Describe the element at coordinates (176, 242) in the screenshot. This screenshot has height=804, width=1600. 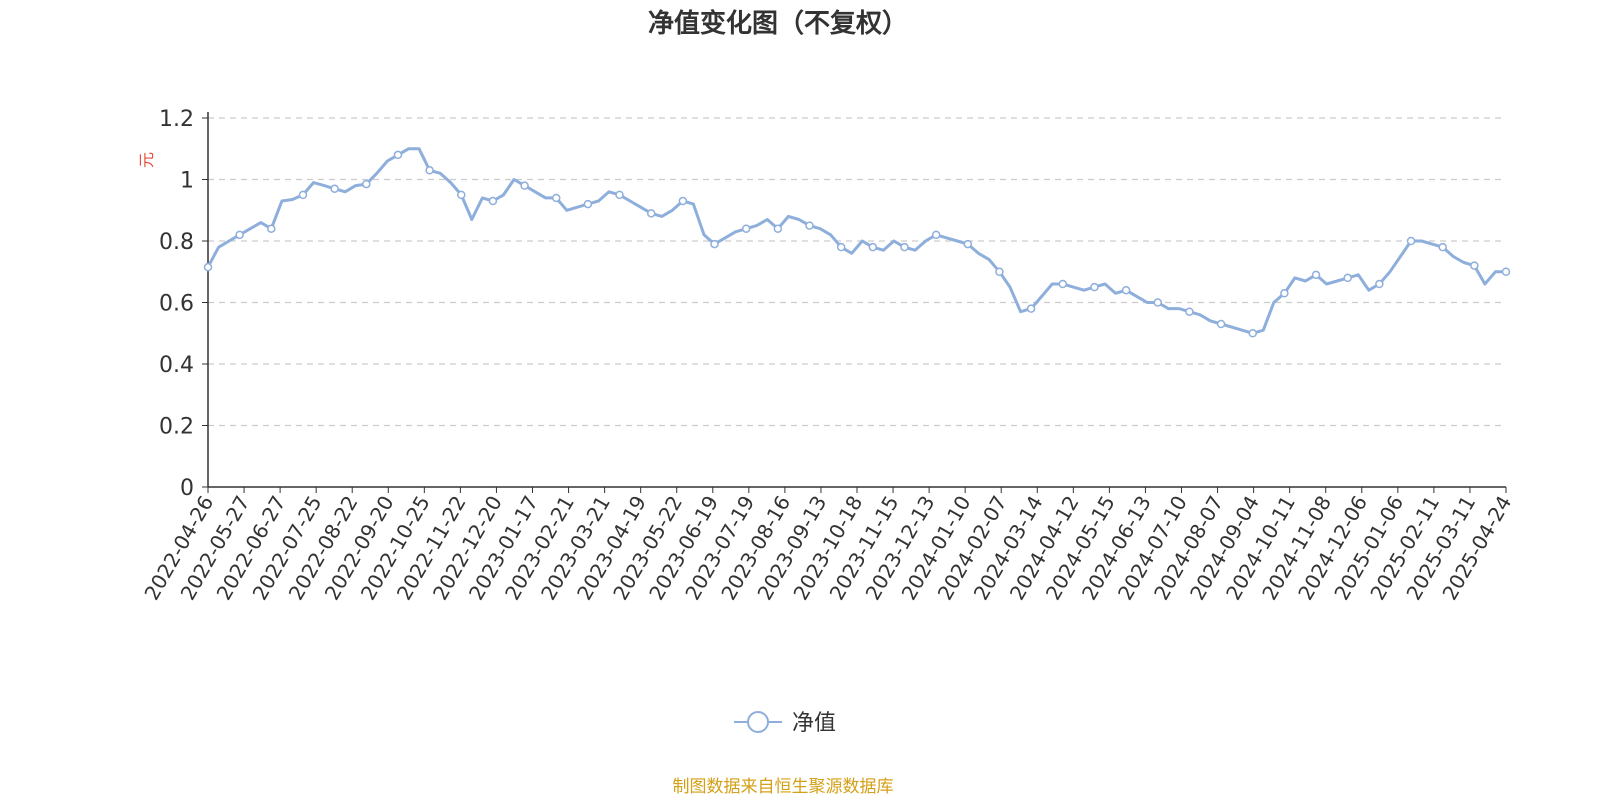
I see `y-tick-label: 0.8` at that location.